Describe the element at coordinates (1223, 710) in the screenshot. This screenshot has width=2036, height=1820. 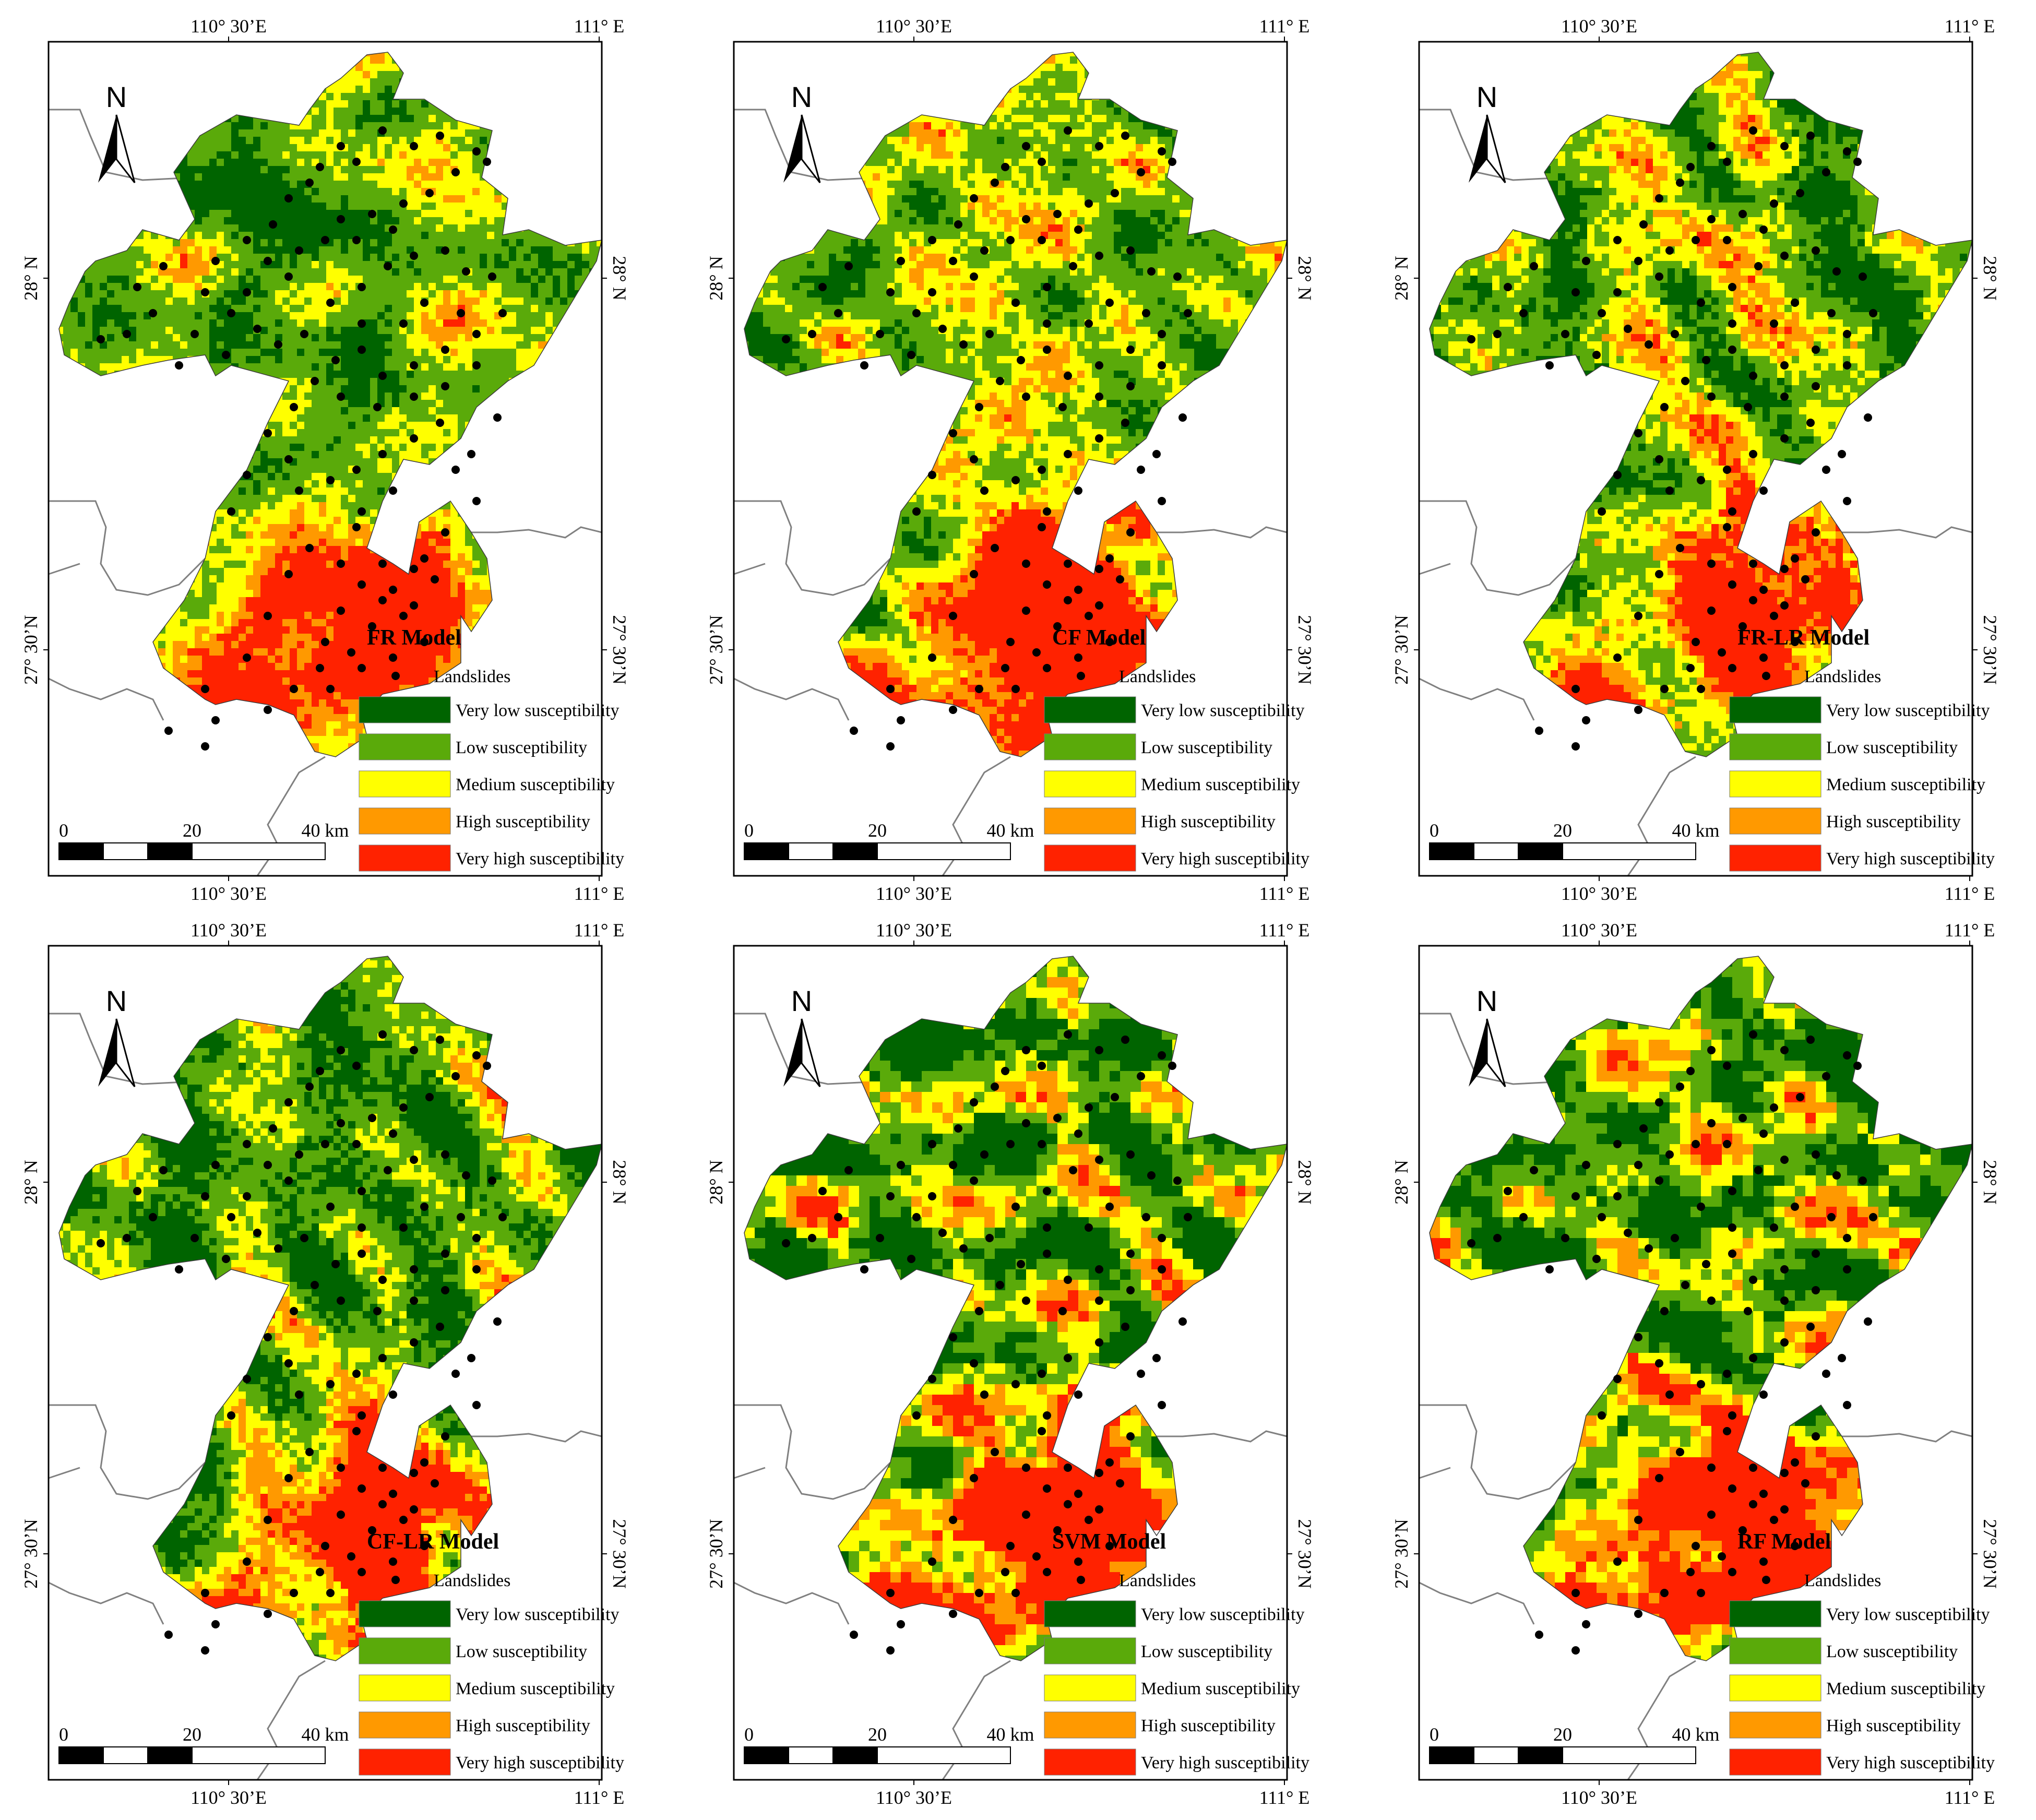
I see `legend-class-label: Very low susceptibility` at that location.